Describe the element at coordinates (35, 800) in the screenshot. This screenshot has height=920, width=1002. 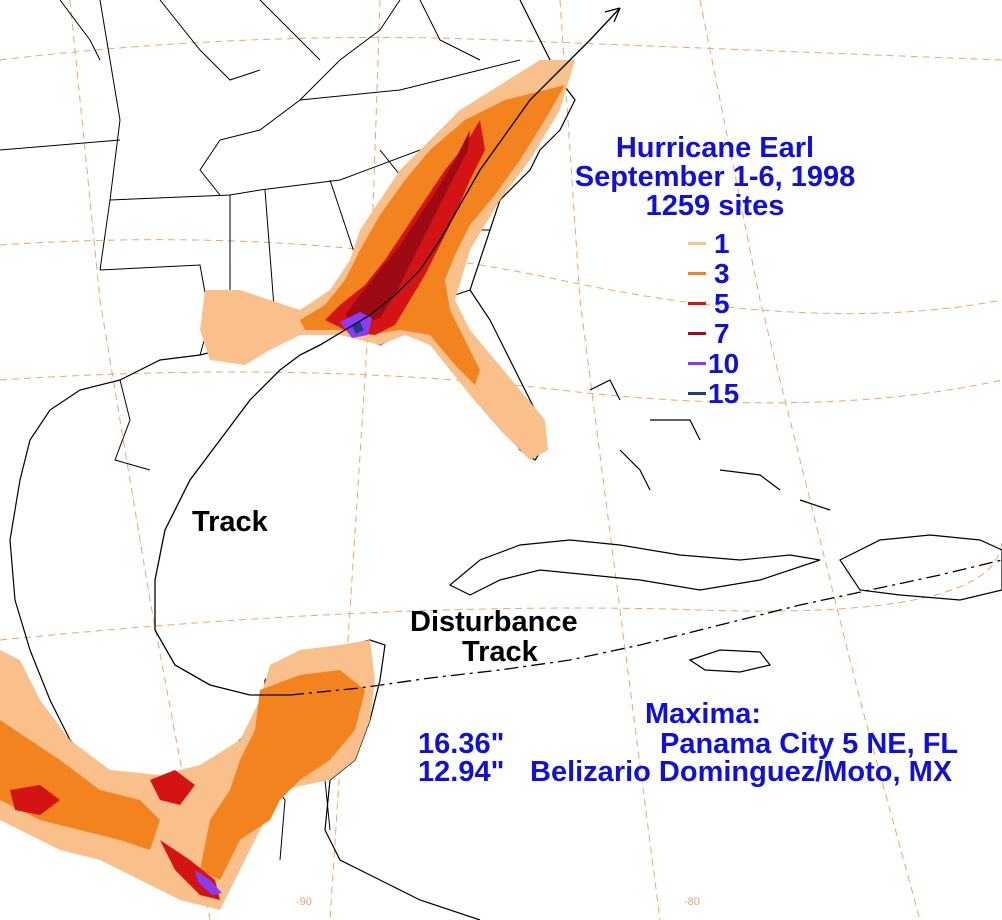
I see `rain-mx-5in-b` at that location.